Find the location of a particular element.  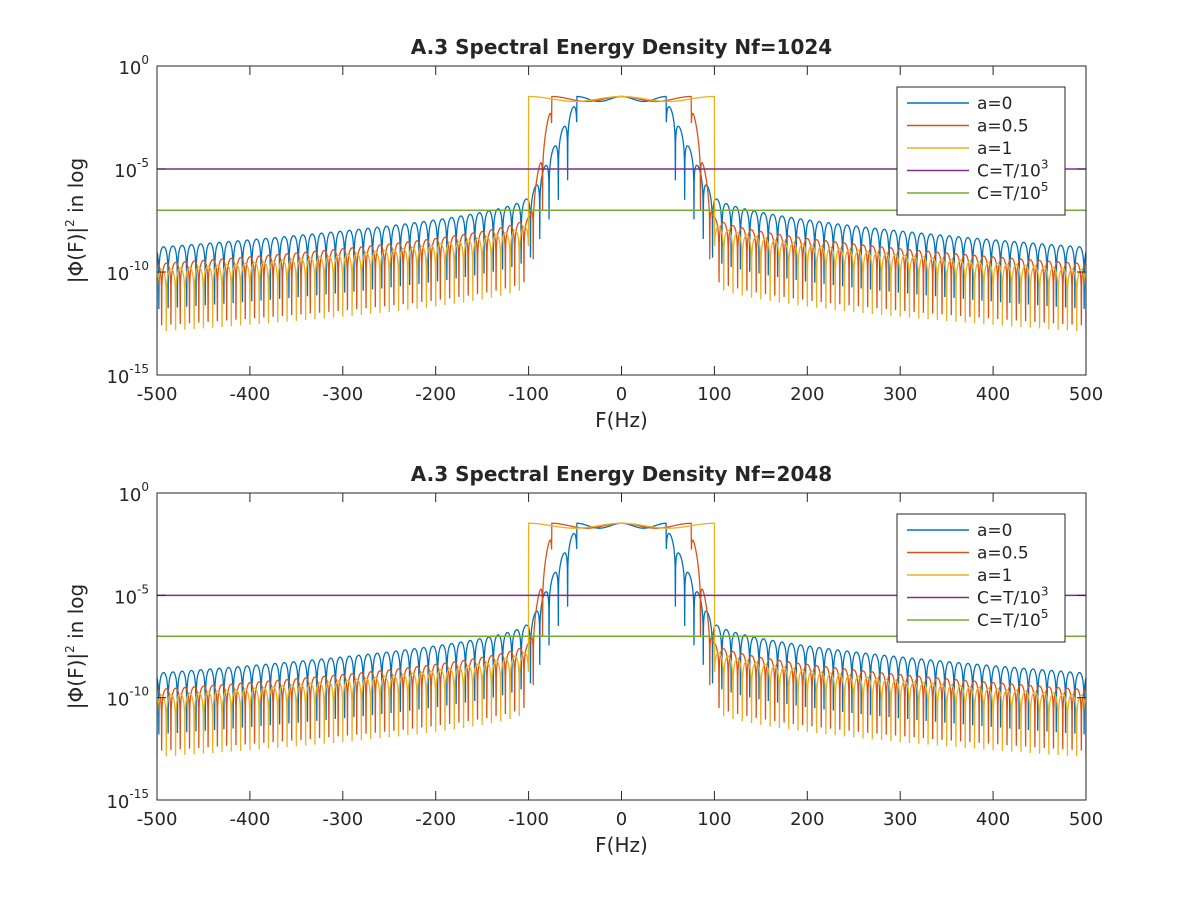

chart-title: A.3 Spectral Energy Density Nf=2048 is located at coordinates (621, 474).